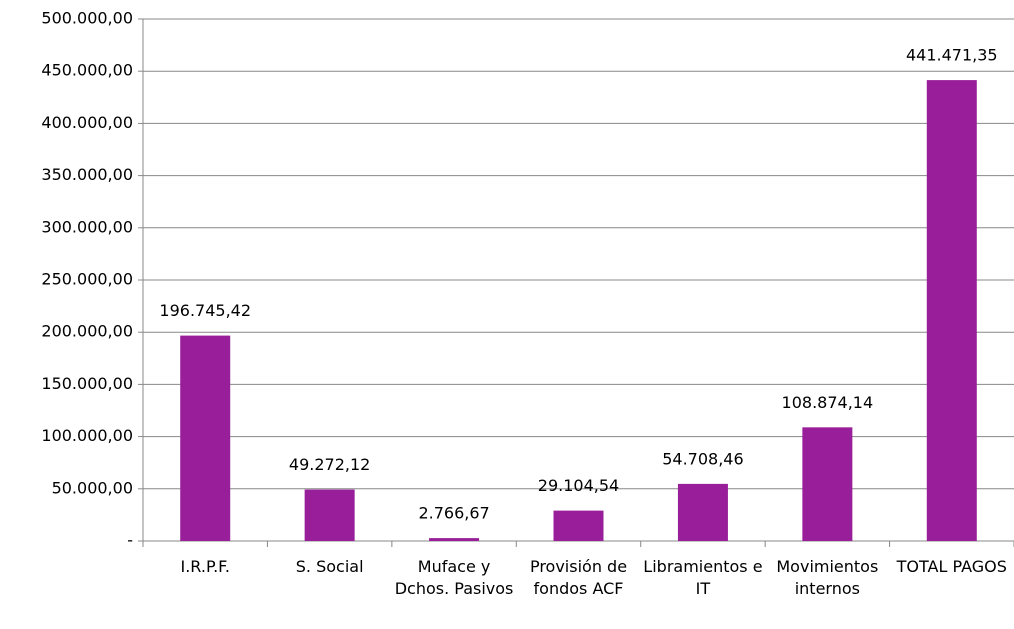  What do you see at coordinates (703, 577) in the screenshot?
I see `x-tick-label: Libramientos e IT` at bounding box center [703, 577].